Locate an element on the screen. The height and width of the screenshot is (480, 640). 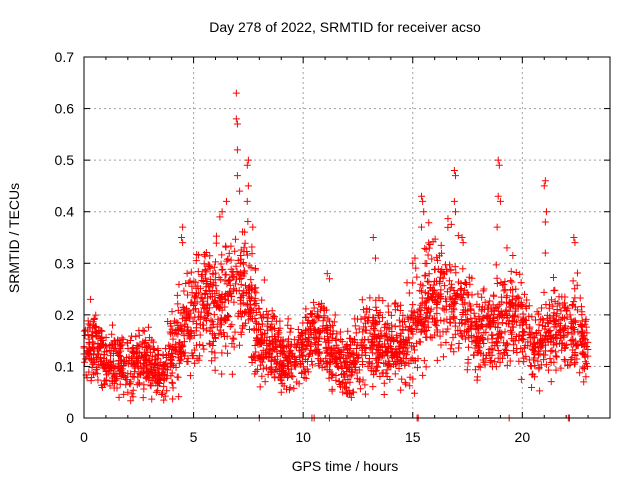
y-tick-label: 0 is located at coordinates (70, 418).